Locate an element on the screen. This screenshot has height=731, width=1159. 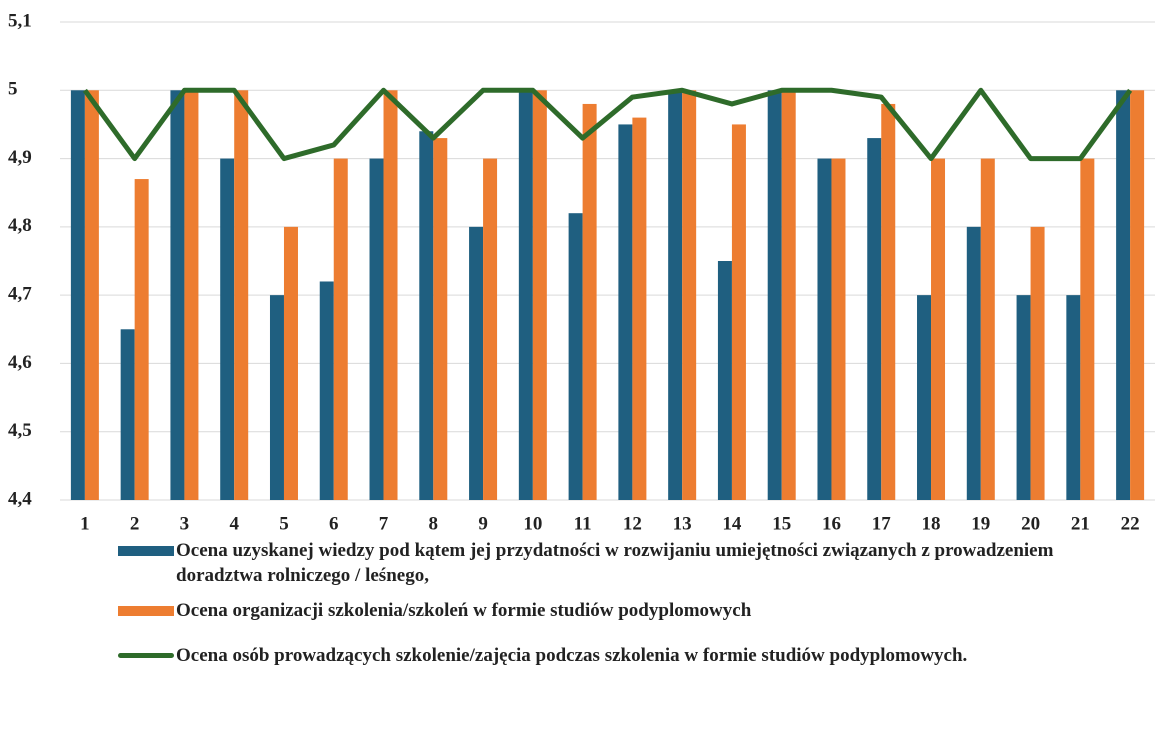
x-tick-label: 1 is located at coordinates (85, 523).